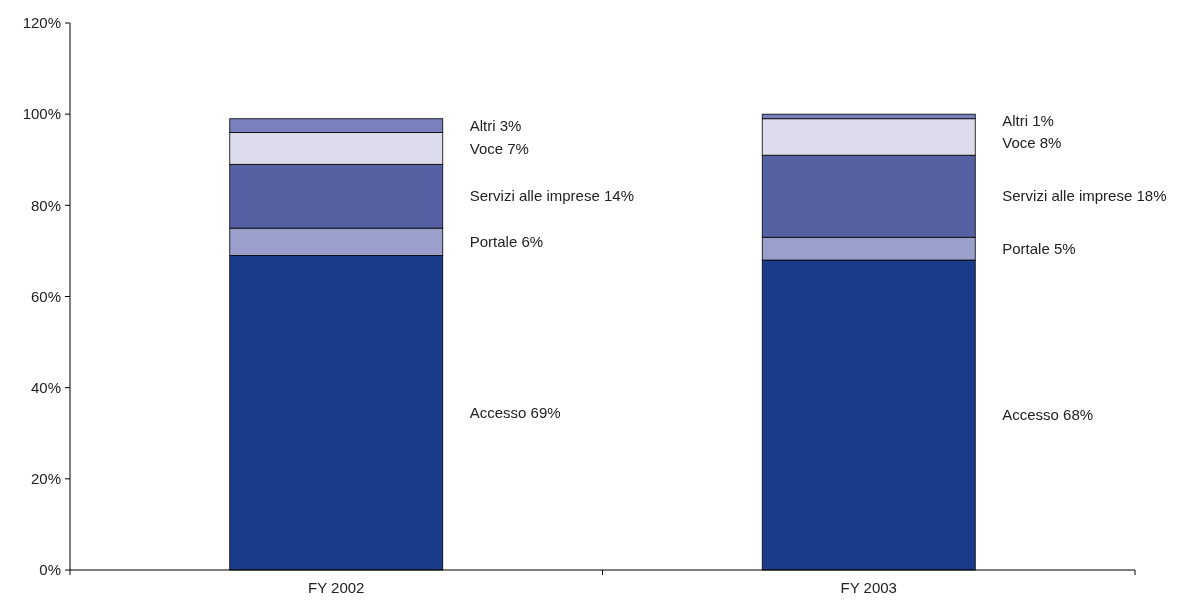 The width and height of the screenshot is (1194, 601). Describe the element at coordinates (551, 196) in the screenshot. I see `text: Servizi alle imprese 14%` at that location.